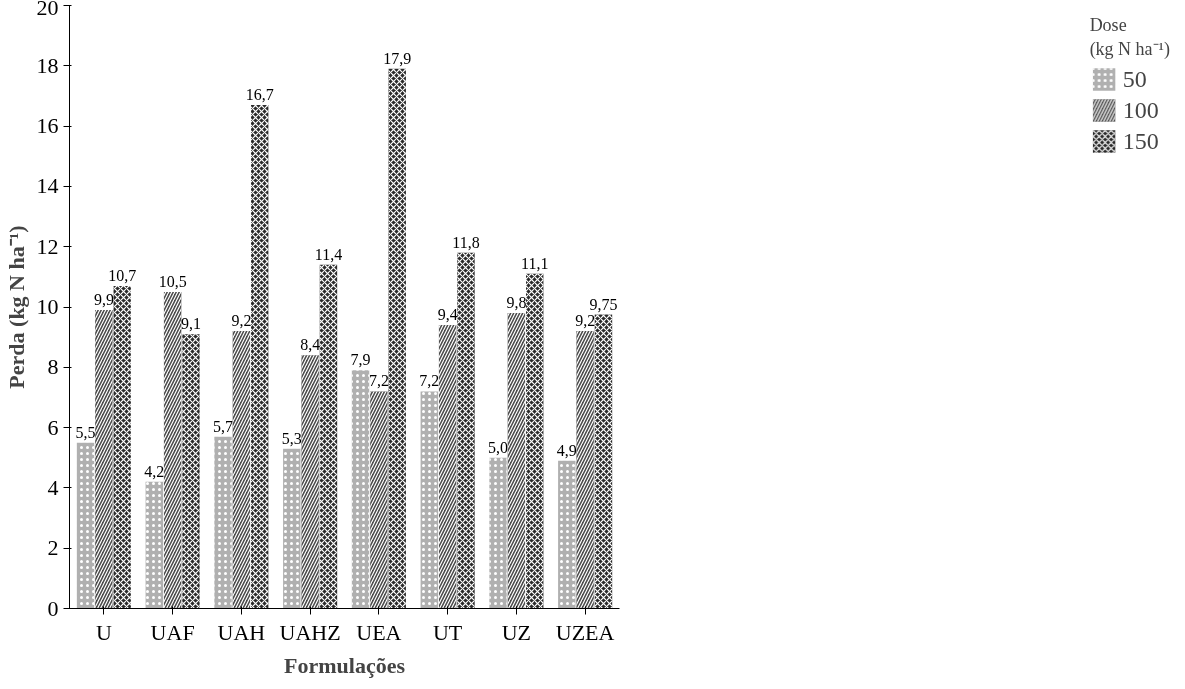 The width and height of the screenshot is (1185, 689). I want to click on data-label: 11,1, so click(535, 263).